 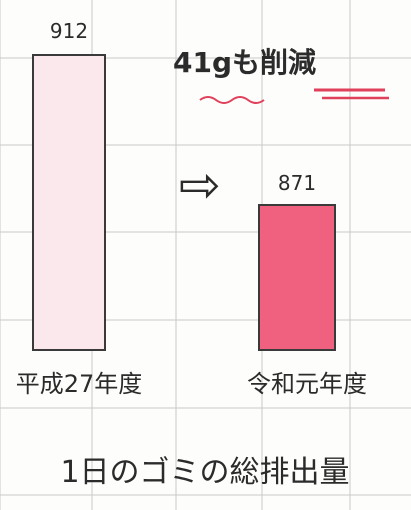 I want to click on category-label-heisei-27: 平成27年度, so click(x=79, y=384).